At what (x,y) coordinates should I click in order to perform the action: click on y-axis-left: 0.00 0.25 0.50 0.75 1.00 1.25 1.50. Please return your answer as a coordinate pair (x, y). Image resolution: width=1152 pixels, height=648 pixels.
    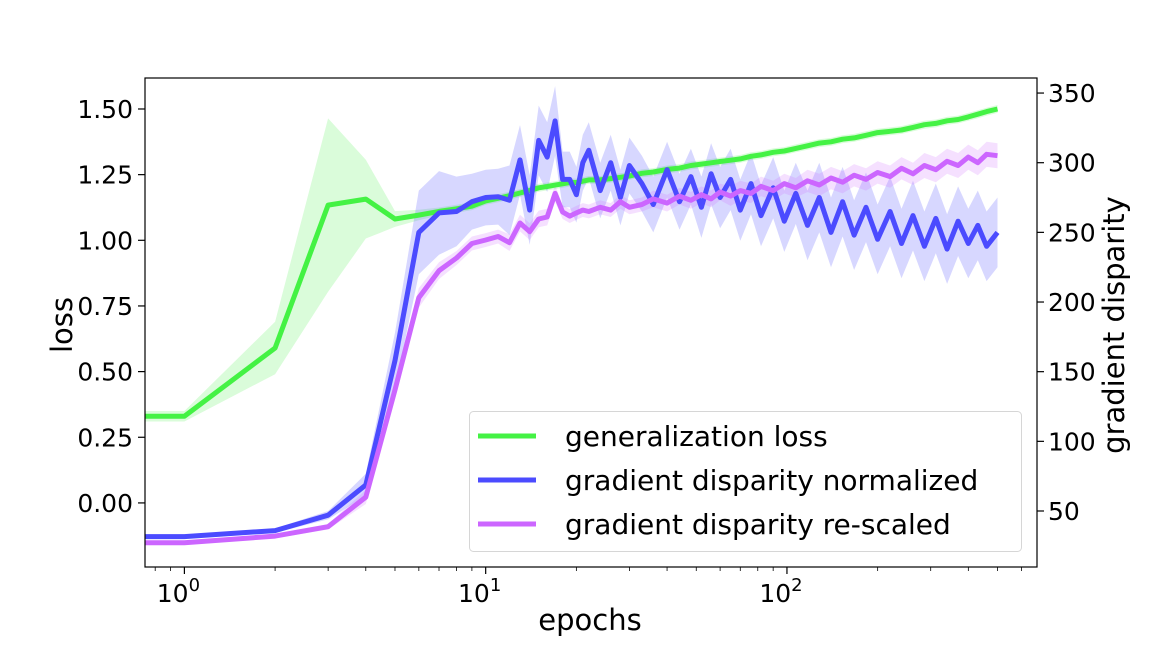
    Looking at the image, I should click on (111, 306).